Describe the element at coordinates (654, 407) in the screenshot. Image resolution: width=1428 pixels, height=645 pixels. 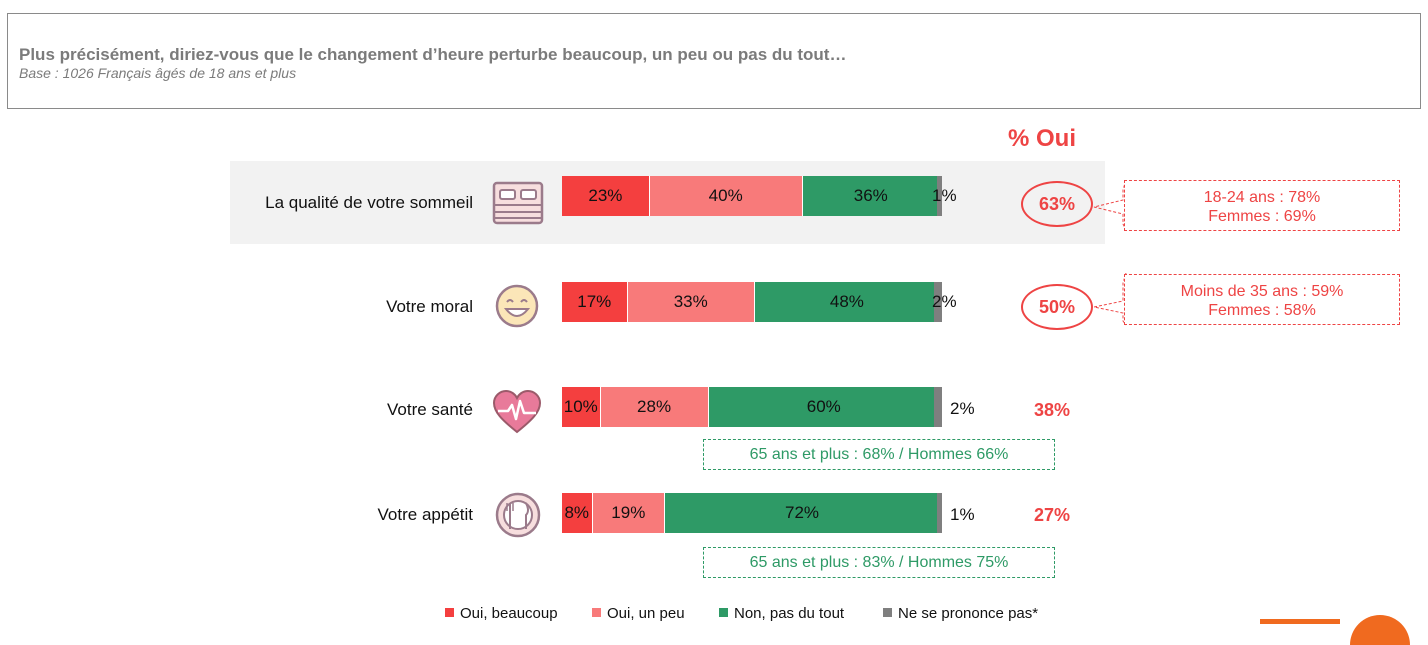
I see `bar-segment-sante-oui-un-peu: 28%` at that location.